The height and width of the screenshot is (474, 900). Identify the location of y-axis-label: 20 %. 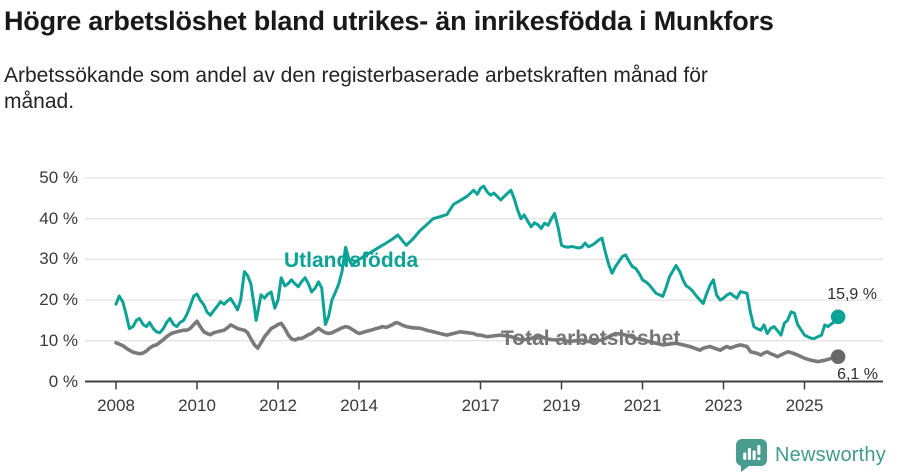
(58, 300).